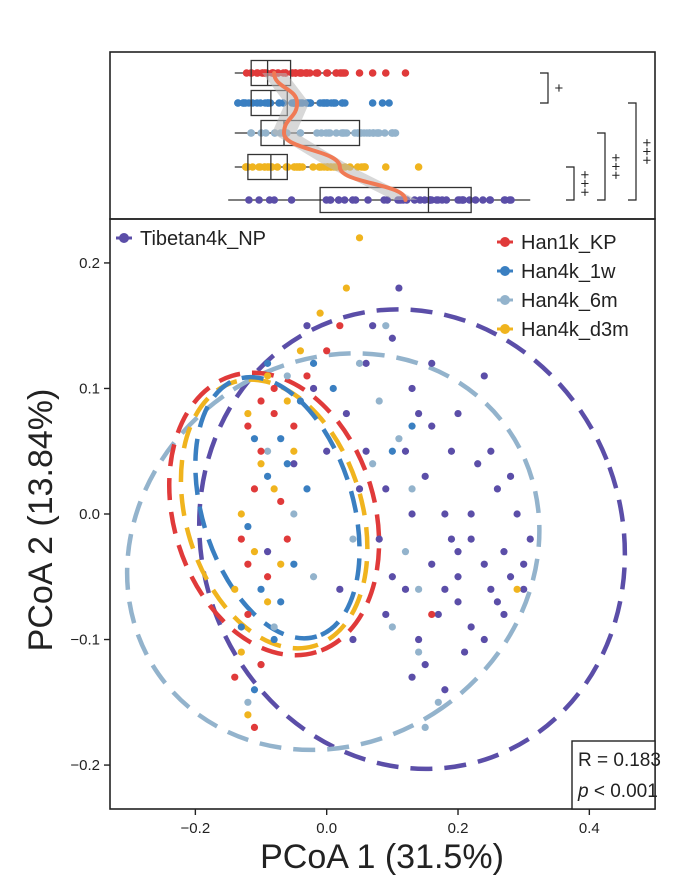 The width and height of the screenshot is (700, 883). Describe the element at coordinates (559, 87) in the screenshot. I see `significance-label: +` at that location.